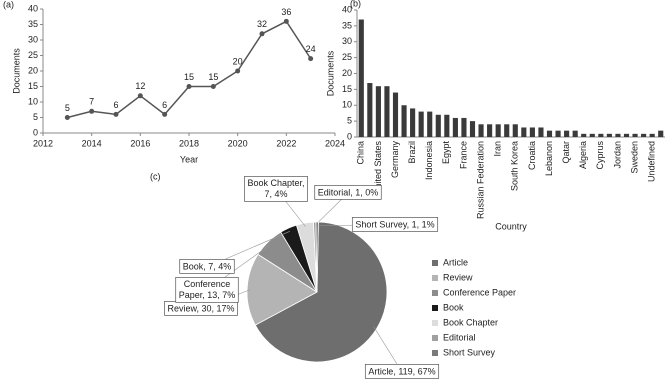 The image size is (667, 385). I want to click on panel-label: (a), so click(8, 4).